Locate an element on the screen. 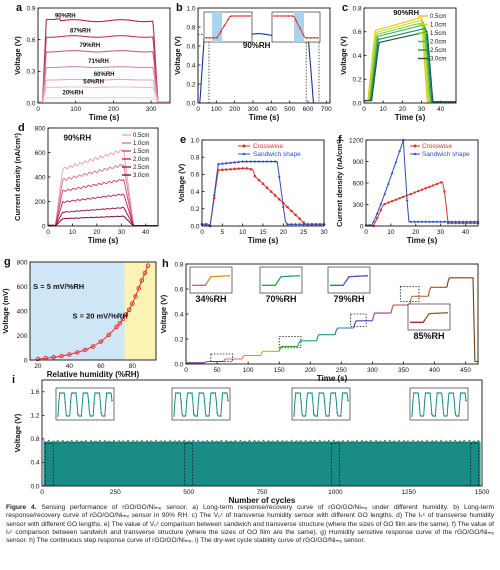 The width and height of the screenshot is (500, 570). zoom-box is located at coordinates (409, 294).